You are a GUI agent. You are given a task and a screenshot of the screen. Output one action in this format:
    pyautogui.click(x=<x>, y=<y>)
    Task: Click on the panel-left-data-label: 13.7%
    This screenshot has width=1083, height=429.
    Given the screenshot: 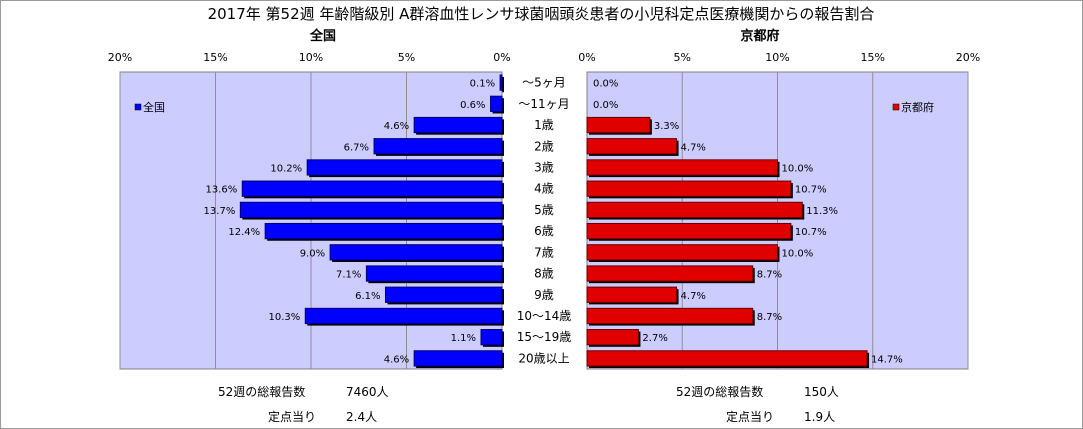 What is the action you would take?
    pyautogui.click(x=220, y=211)
    